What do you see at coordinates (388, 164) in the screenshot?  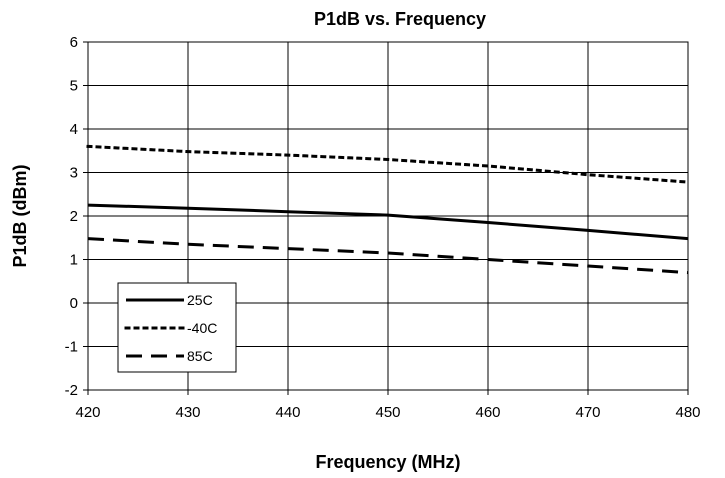 I see `series-line-40C` at bounding box center [388, 164].